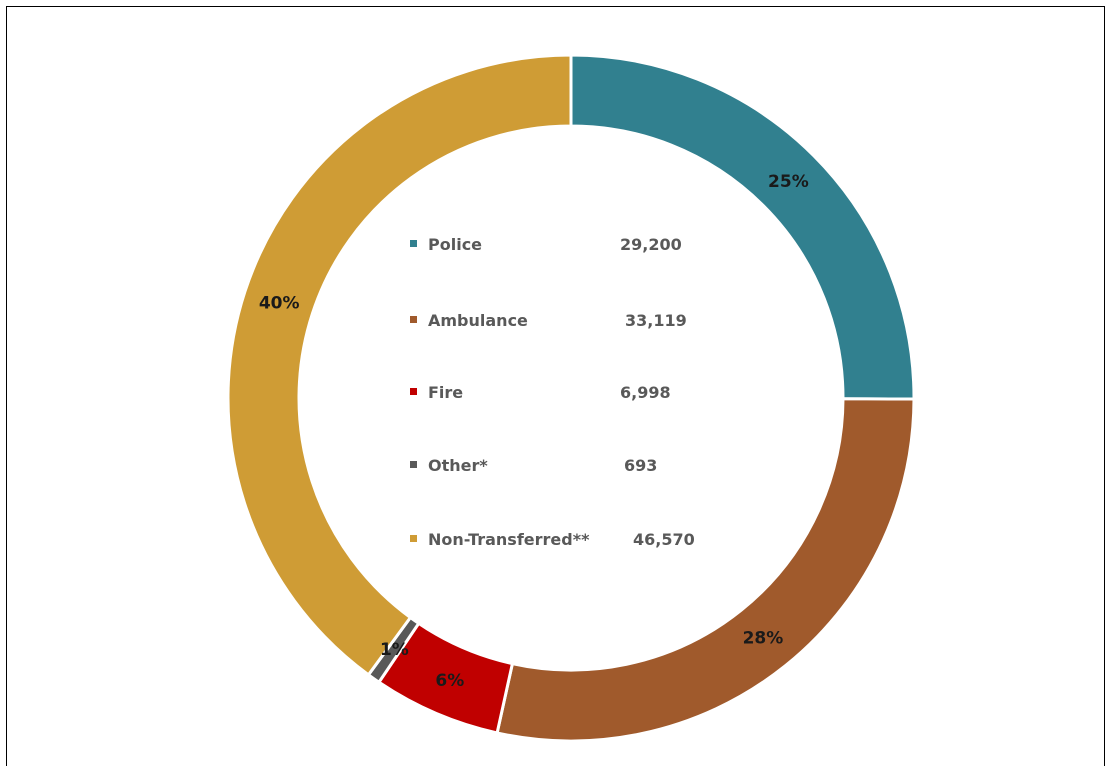 This screenshot has height=766, width=1109. What do you see at coordinates (742, 227) in the screenshot?
I see `slice-police` at bounding box center [742, 227].